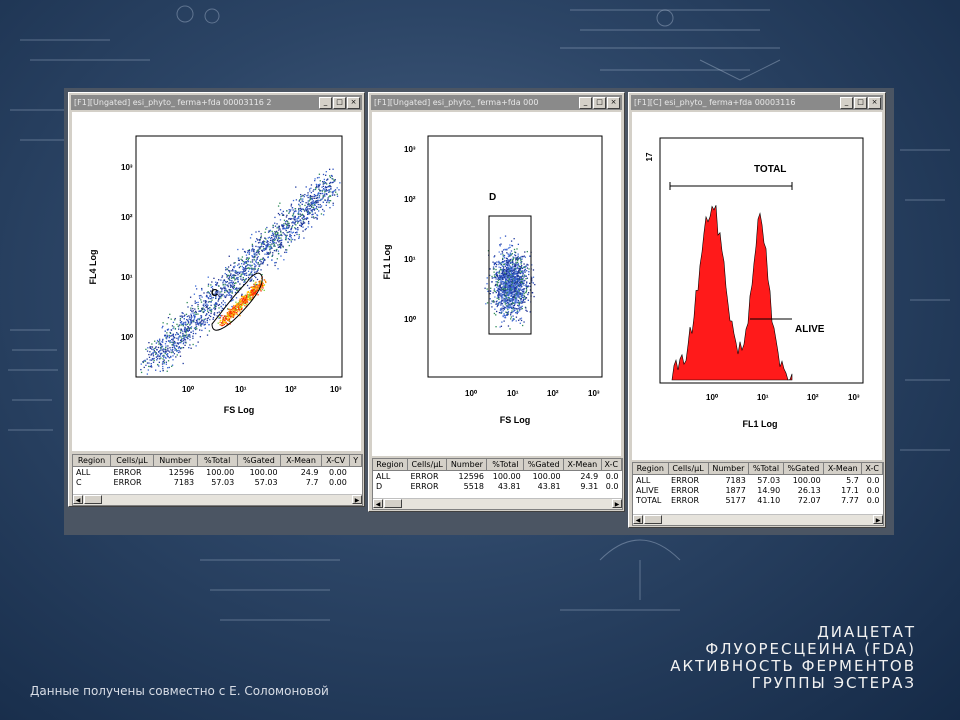  I want to click on col-header: Y, so click(355, 461).